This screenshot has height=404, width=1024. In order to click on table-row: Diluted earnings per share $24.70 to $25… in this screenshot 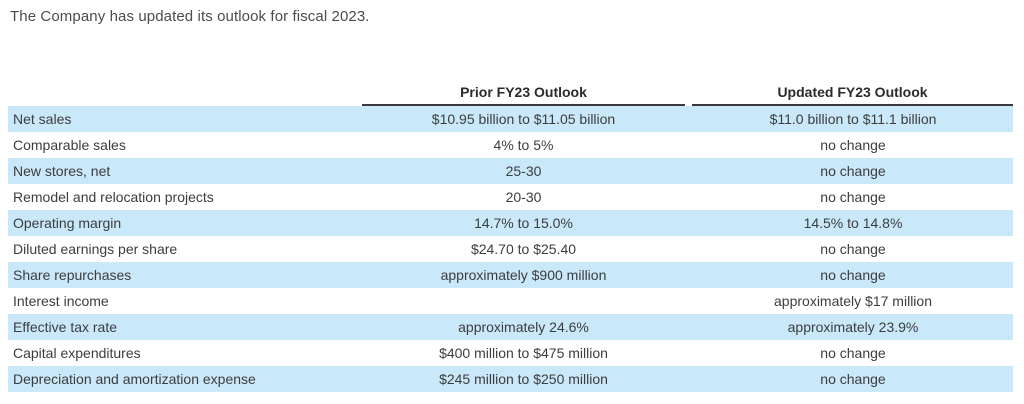, I will do `click(510, 249)`.